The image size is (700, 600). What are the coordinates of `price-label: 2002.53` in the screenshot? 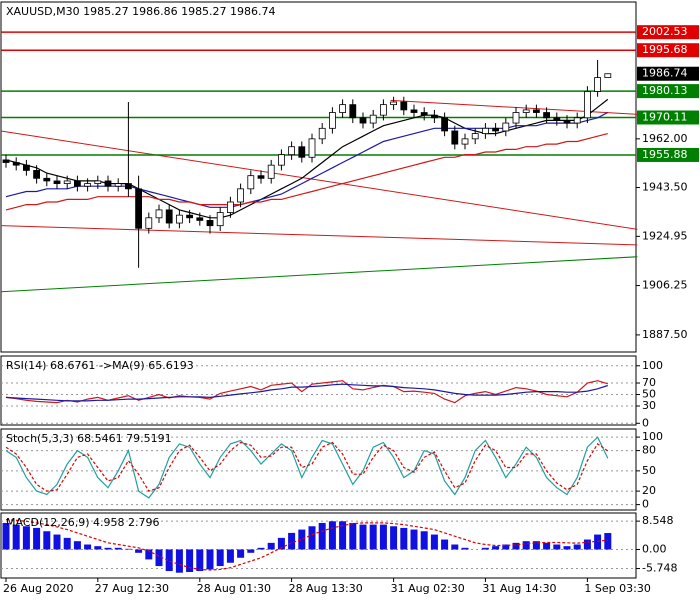 It's located at (665, 31).